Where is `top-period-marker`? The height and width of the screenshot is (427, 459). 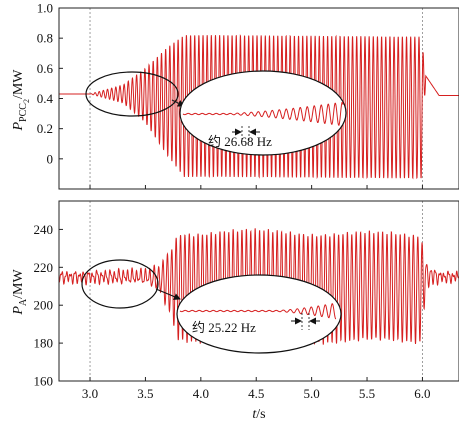 top-period-marker is located at coordinates (246, 133).